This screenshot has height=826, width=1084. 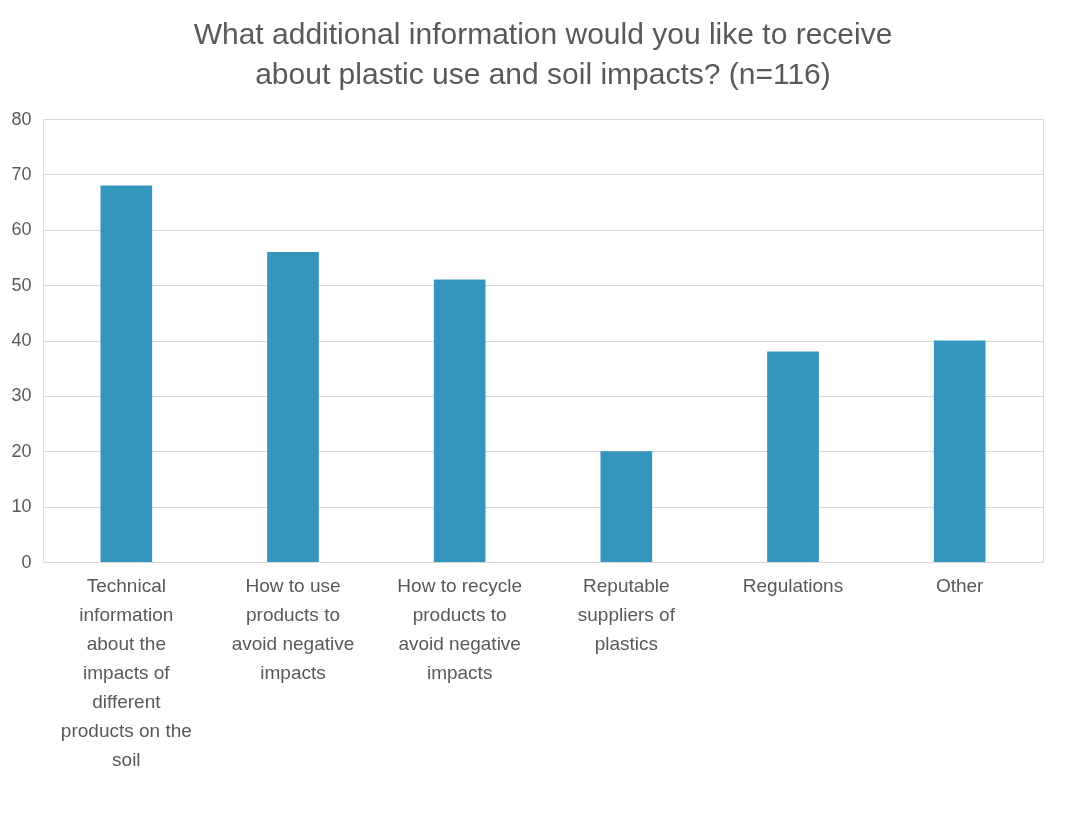 What do you see at coordinates (21, 173) in the screenshot?
I see `y-tick-label: 70` at bounding box center [21, 173].